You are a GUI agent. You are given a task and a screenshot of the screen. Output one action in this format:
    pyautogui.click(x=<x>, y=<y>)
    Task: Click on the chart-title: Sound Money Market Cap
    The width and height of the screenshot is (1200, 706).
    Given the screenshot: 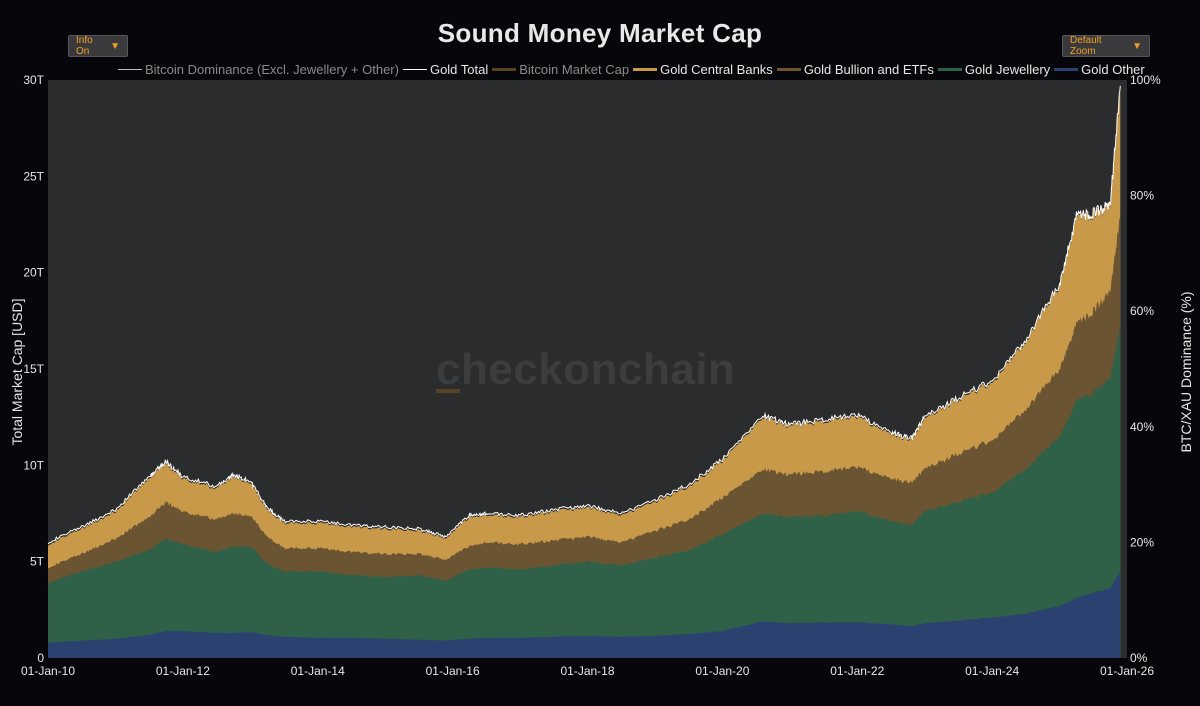 What is the action you would take?
    pyautogui.click(x=600, y=33)
    